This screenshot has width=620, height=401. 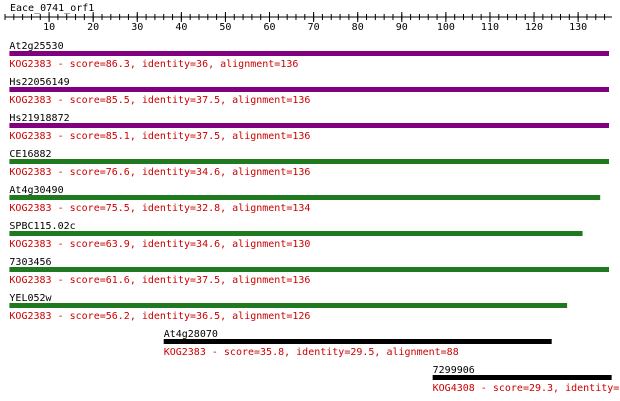 I want to click on hit-name: Hs21918872, so click(x=39, y=118).